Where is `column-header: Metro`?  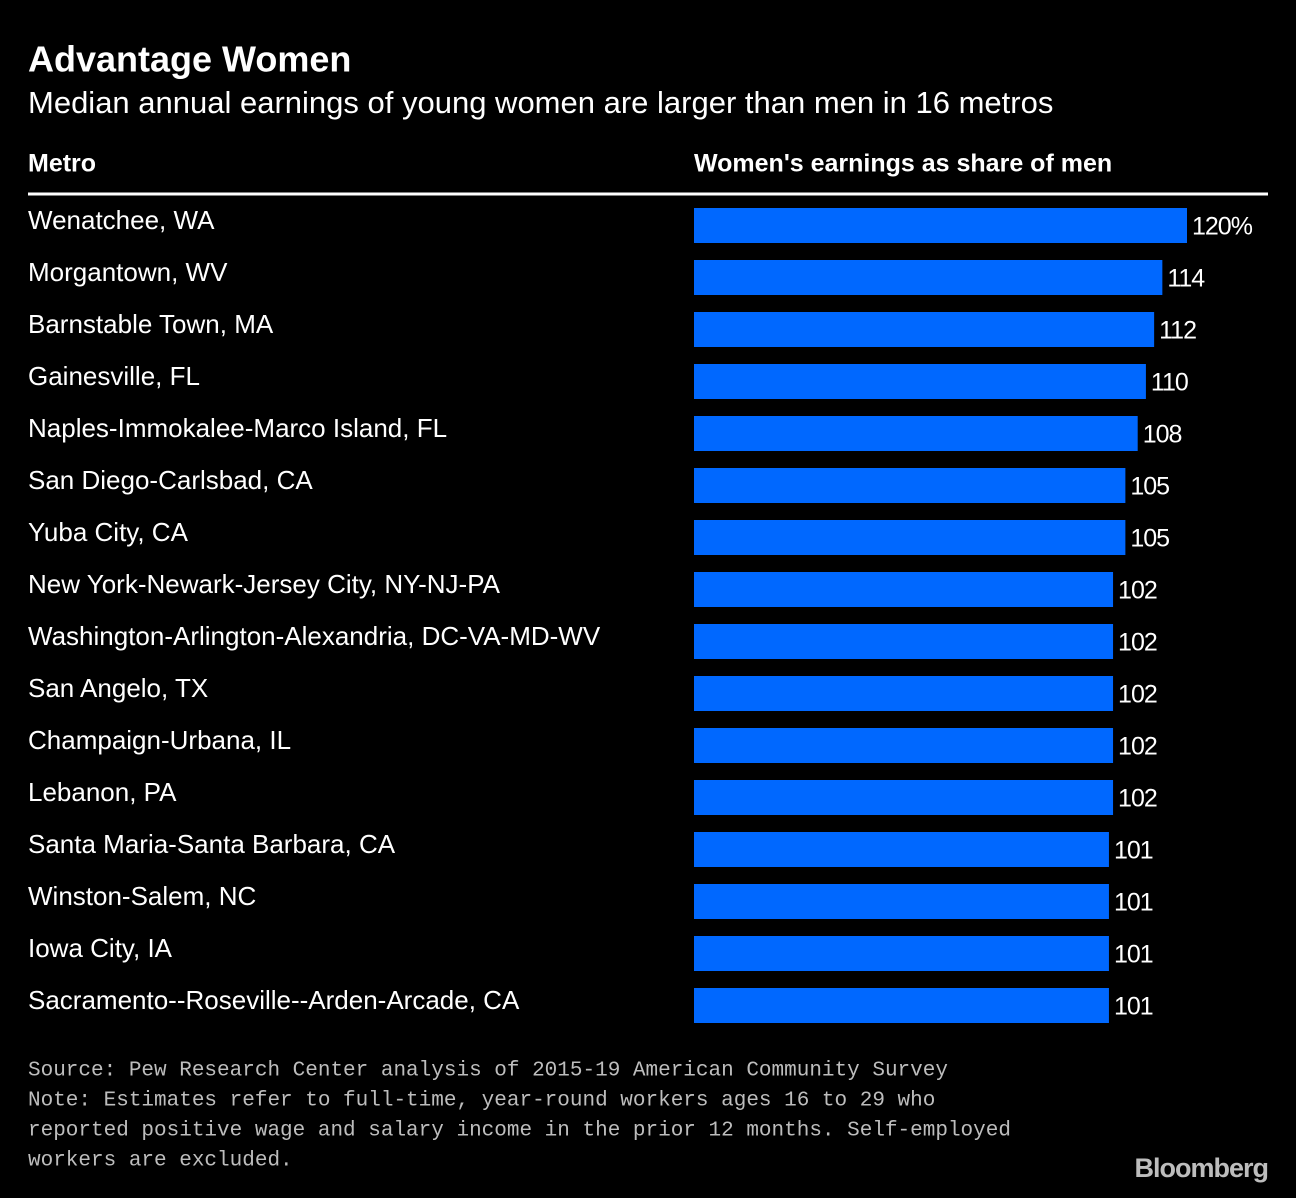 column-header: Metro is located at coordinates (62, 164).